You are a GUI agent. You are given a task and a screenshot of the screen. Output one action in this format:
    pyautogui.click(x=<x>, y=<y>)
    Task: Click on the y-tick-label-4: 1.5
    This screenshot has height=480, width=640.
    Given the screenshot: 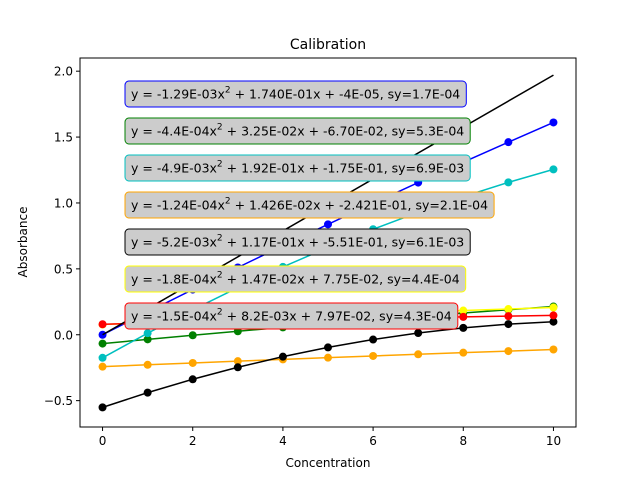 What is the action you would take?
    pyautogui.click(x=63, y=138)
    